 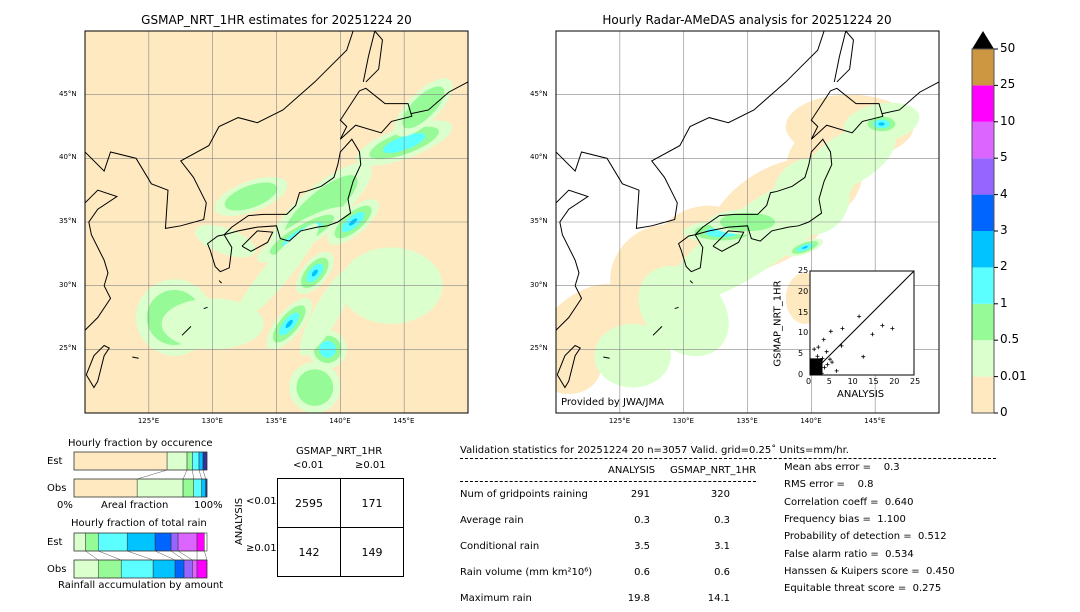 What do you see at coordinates (803, 291) in the screenshot?
I see `scatter-y-tick: 20` at bounding box center [803, 291].